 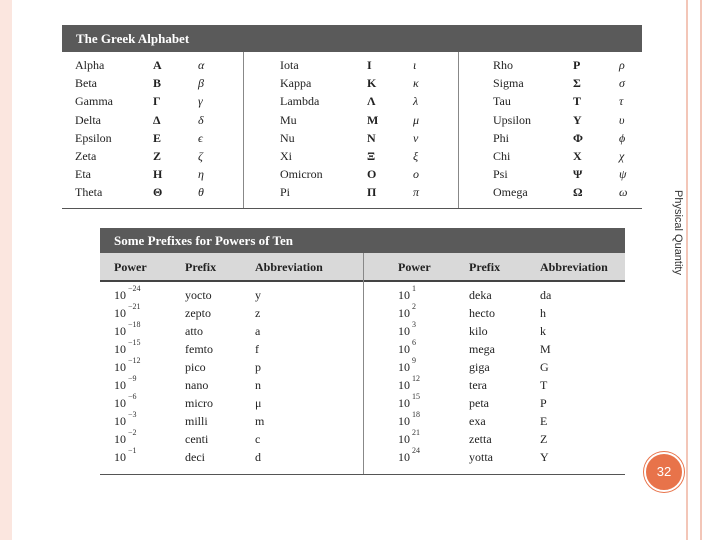 I want to click on uppercase: Ψ, so click(x=578, y=174).